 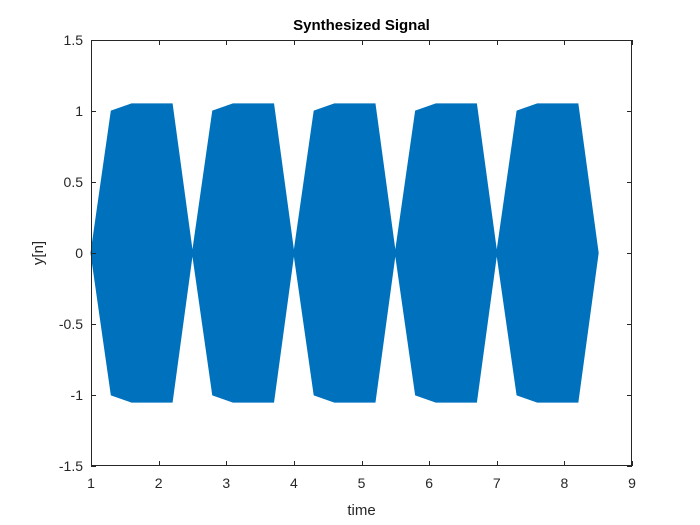 What do you see at coordinates (564, 483) in the screenshot?
I see `x-tick-label: 8` at bounding box center [564, 483].